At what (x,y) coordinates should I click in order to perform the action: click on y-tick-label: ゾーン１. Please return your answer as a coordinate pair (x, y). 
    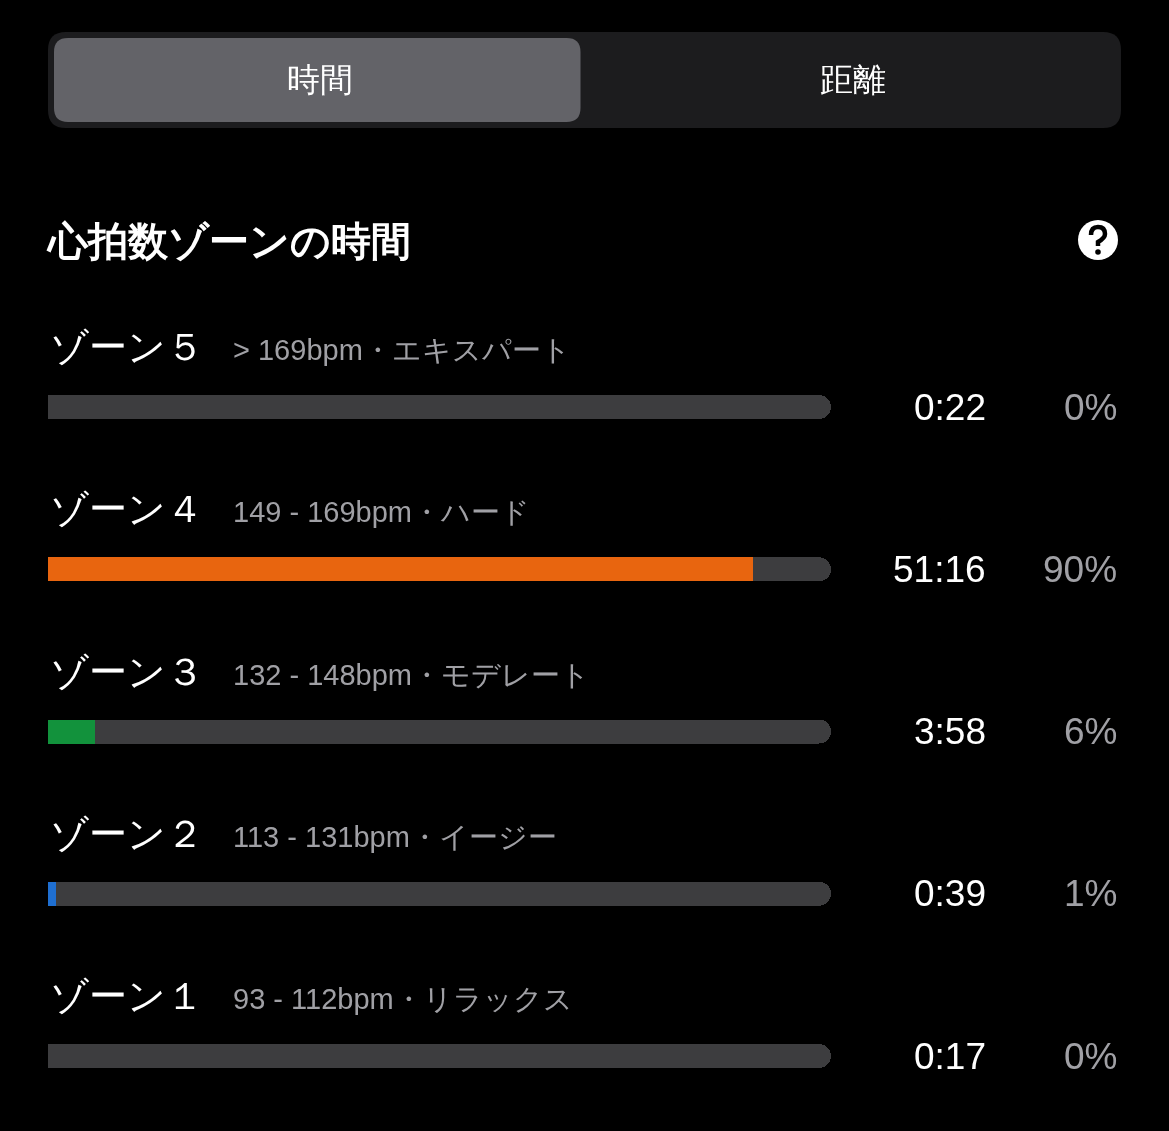
    Looking at the image, I should click on (127, 996).